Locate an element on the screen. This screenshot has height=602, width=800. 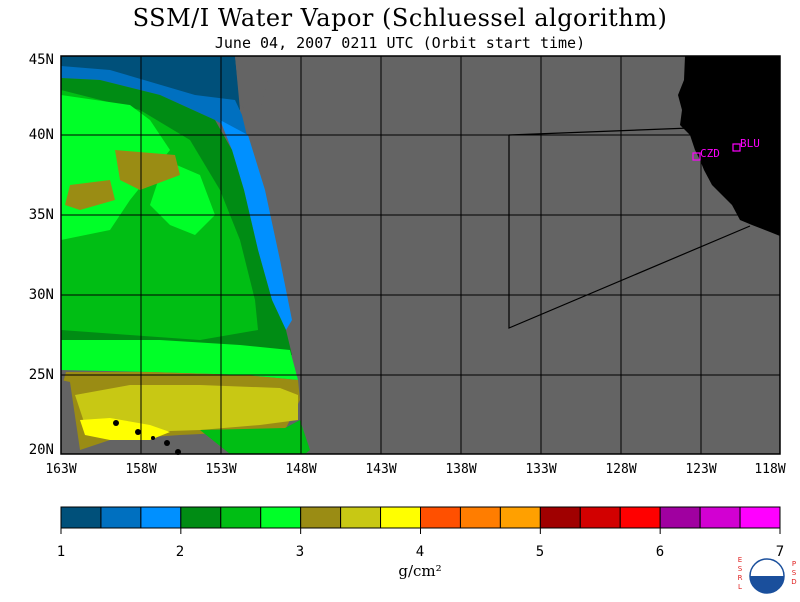
lon-label: 133W is located at coordinates (541, 469).